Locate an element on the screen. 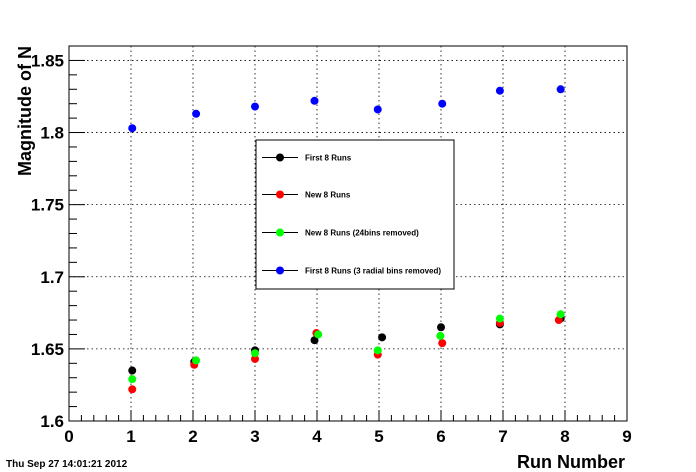  x-tick-label: 8 is located at coordinates (564, 436).